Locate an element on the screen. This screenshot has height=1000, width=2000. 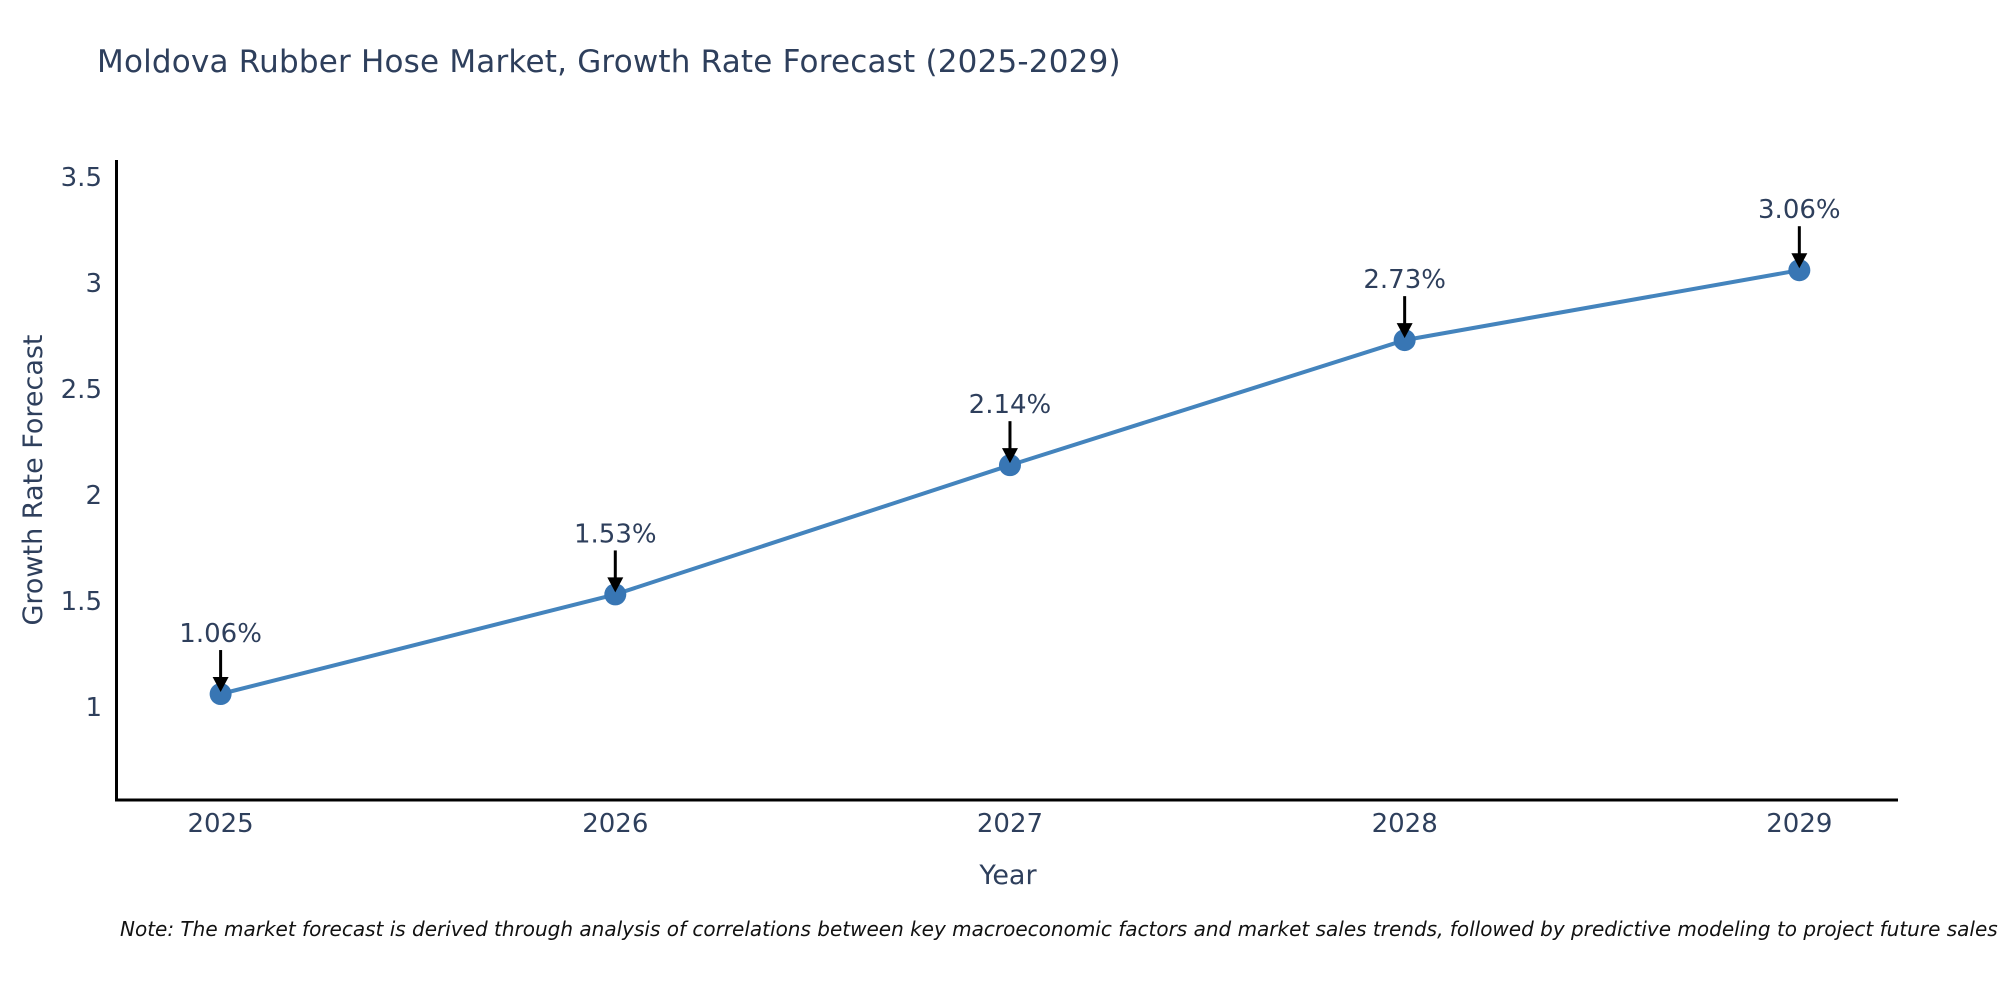
x-tick-label: 2029 is located at coordinates (1799, 824).